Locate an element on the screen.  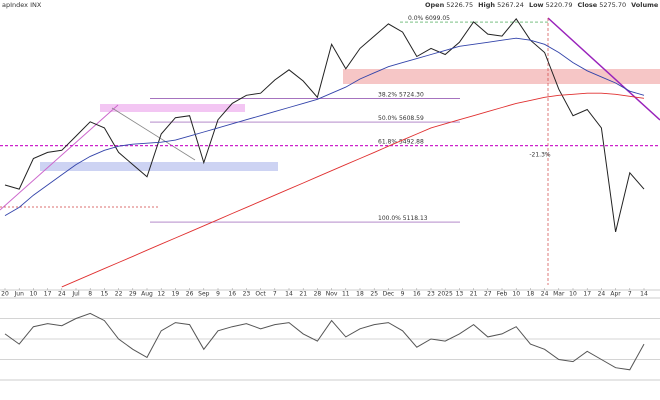
quote-label: Low is located at coordinates (536, 5).